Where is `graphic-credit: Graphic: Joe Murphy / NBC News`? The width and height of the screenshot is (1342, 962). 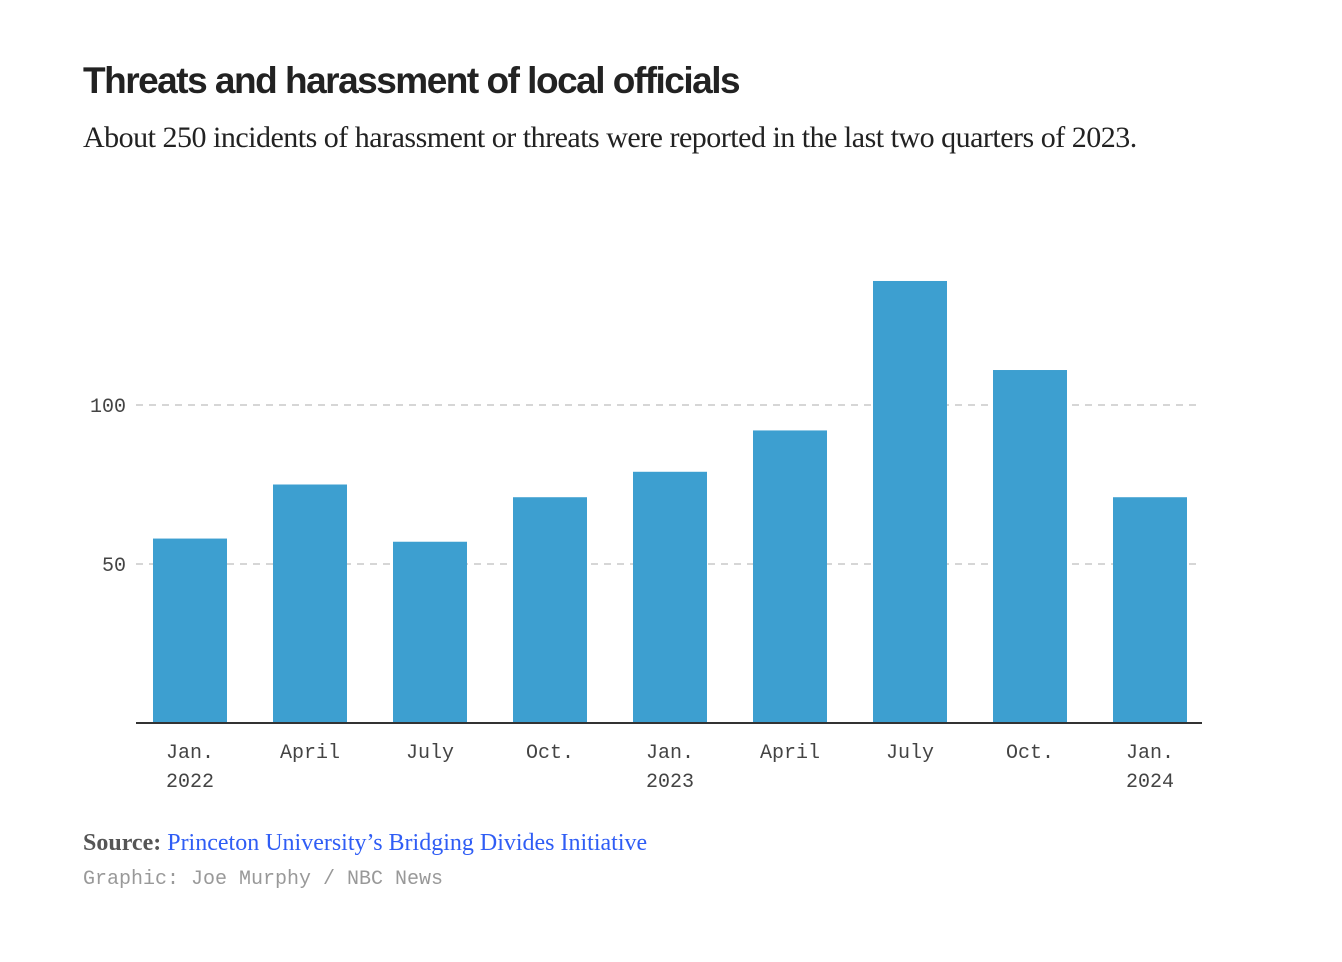
graphic-credit: Graphic: Joe Murphy / NBC News is located at coordinates (263, 879).